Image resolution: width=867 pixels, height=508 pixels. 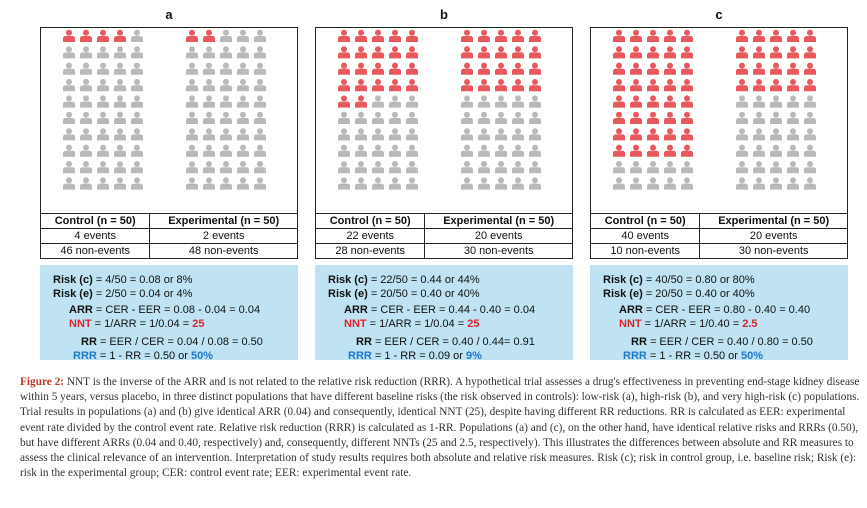 What do you see at coordinates (773, 236) in the screenshot?
I see `experimental-events: 20 events` at bounding box center [773, 236].